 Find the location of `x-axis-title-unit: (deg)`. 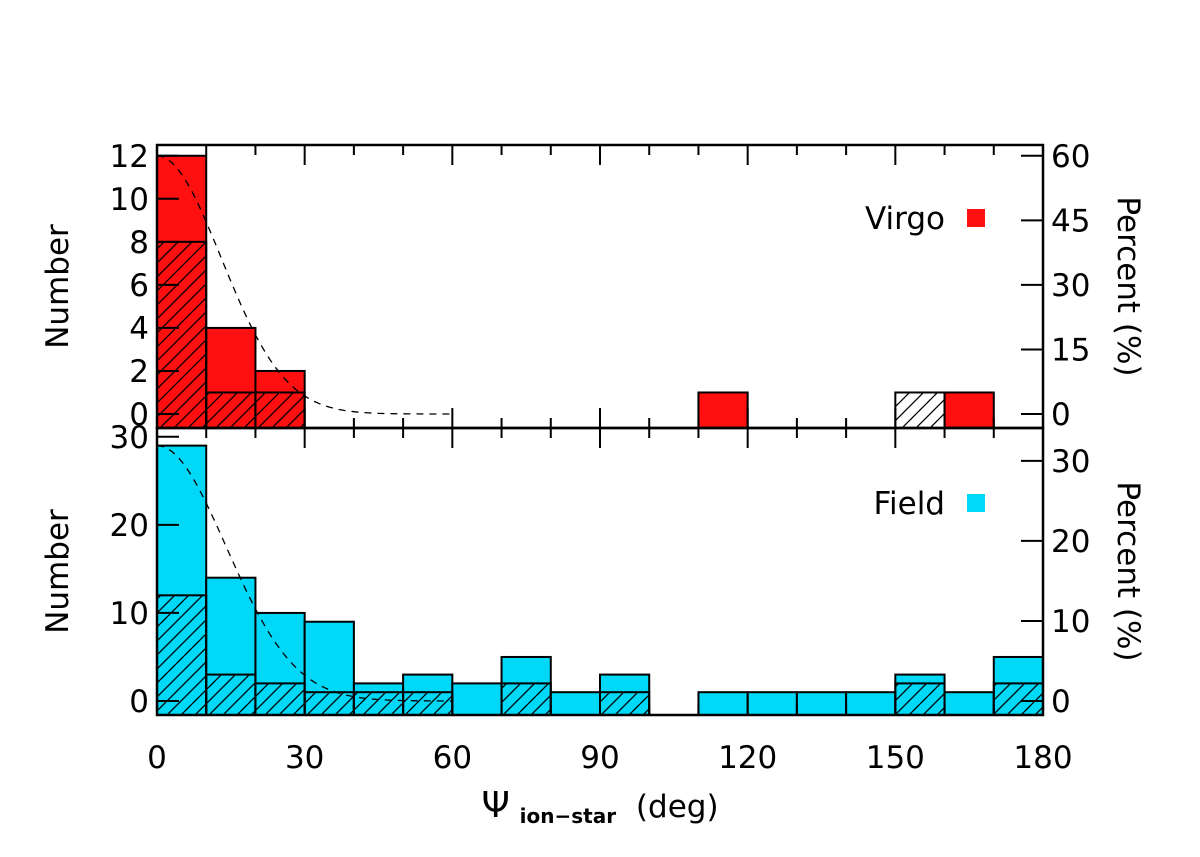

x-axis-title-unit: (deg) is located at coordinates (677, 807).